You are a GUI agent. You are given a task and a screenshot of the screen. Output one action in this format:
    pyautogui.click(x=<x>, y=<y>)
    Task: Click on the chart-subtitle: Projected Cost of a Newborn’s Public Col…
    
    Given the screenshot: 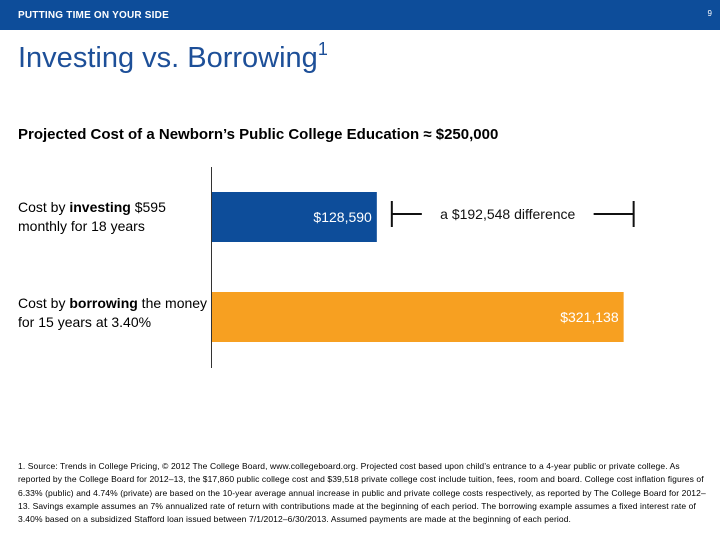 What is the action you would take?
    pyautogui.click(x=258, y=134)
    